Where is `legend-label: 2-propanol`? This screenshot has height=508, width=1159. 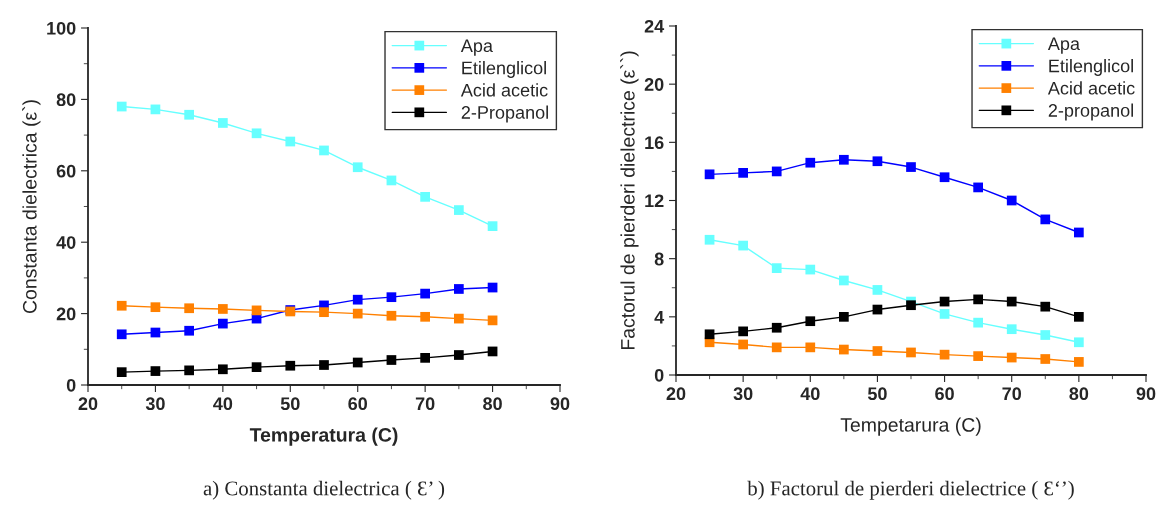
legend-label: 2-propanol is located at coordinates (1090, 112).